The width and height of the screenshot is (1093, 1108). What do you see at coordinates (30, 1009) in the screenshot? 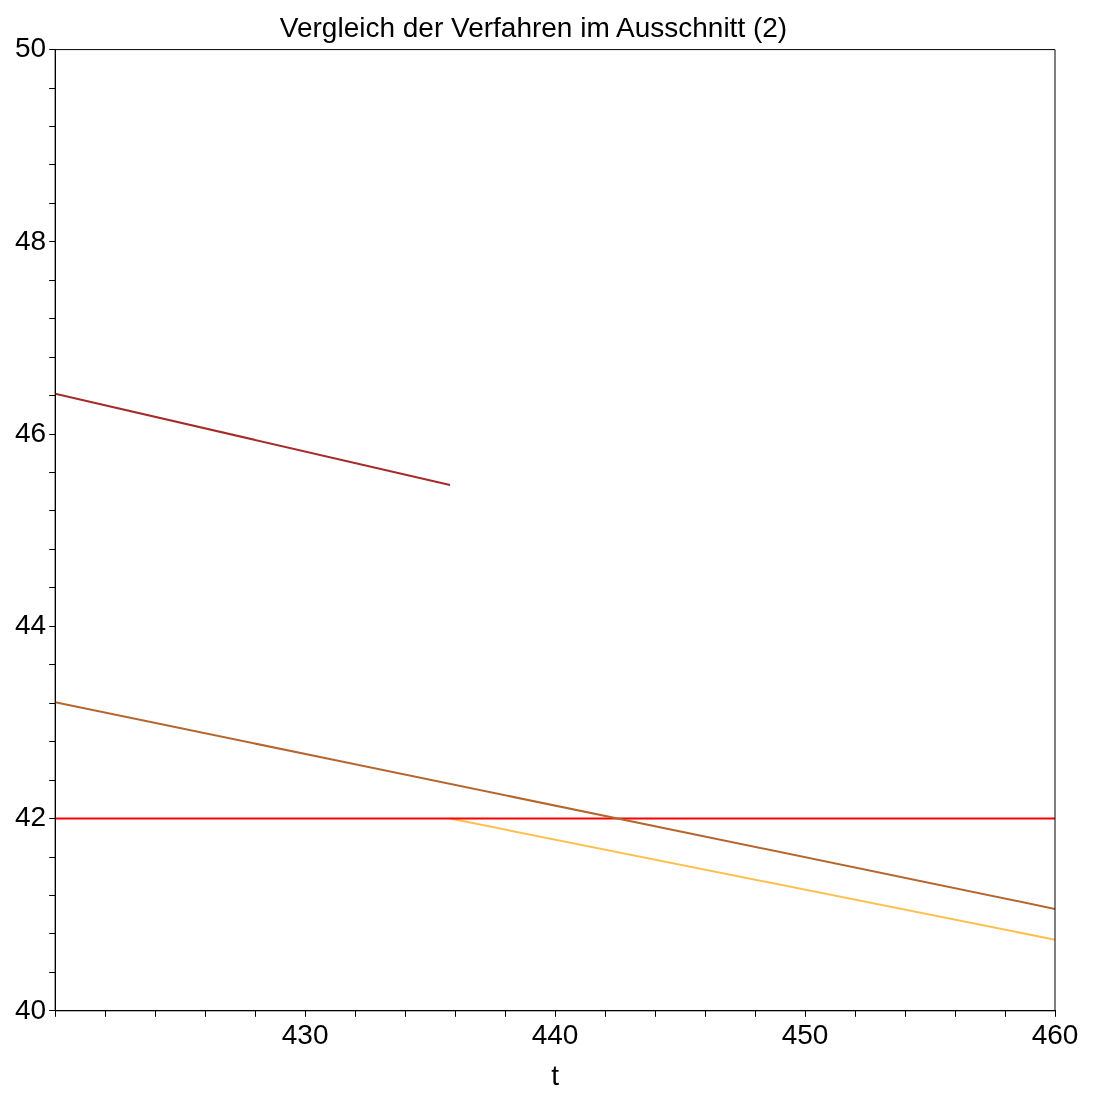
I see `y-tick-label: 40` at bounding box center [30, 1009].